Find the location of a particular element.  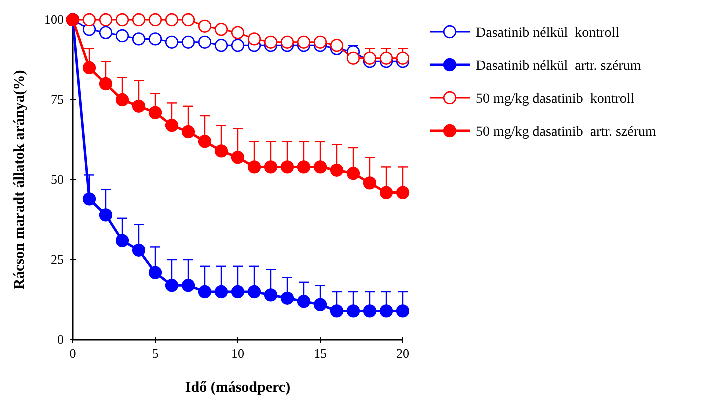

y-tick-label: 100 is located at coordinates (54, 20).